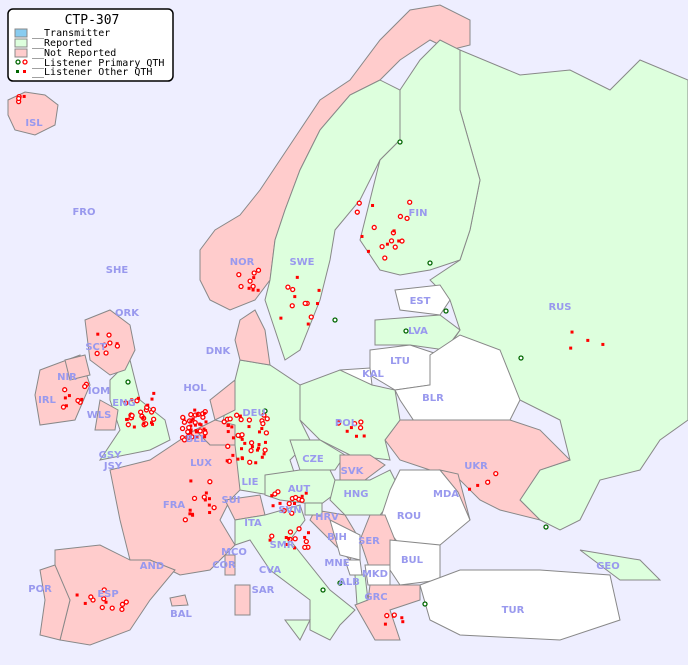  Describe the element at coordinates (608, 566) in the screenshot. I see `country-label-geo: GEO` at that location.